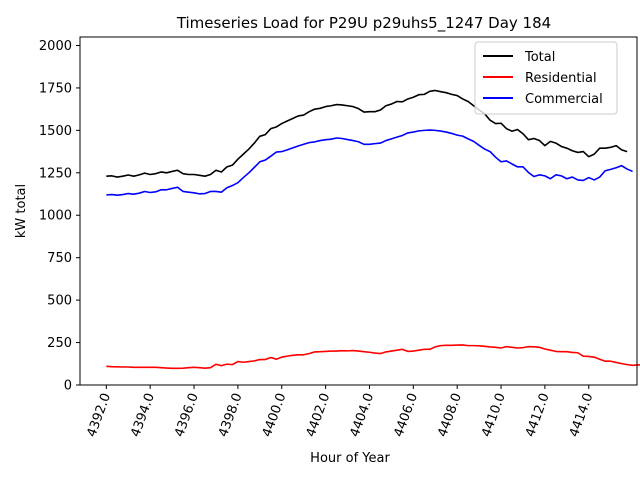  What do you see at coordinates (59, 258) in the screenshot?
I see `y-tick-label: 750` at bounding box center [59, 258].